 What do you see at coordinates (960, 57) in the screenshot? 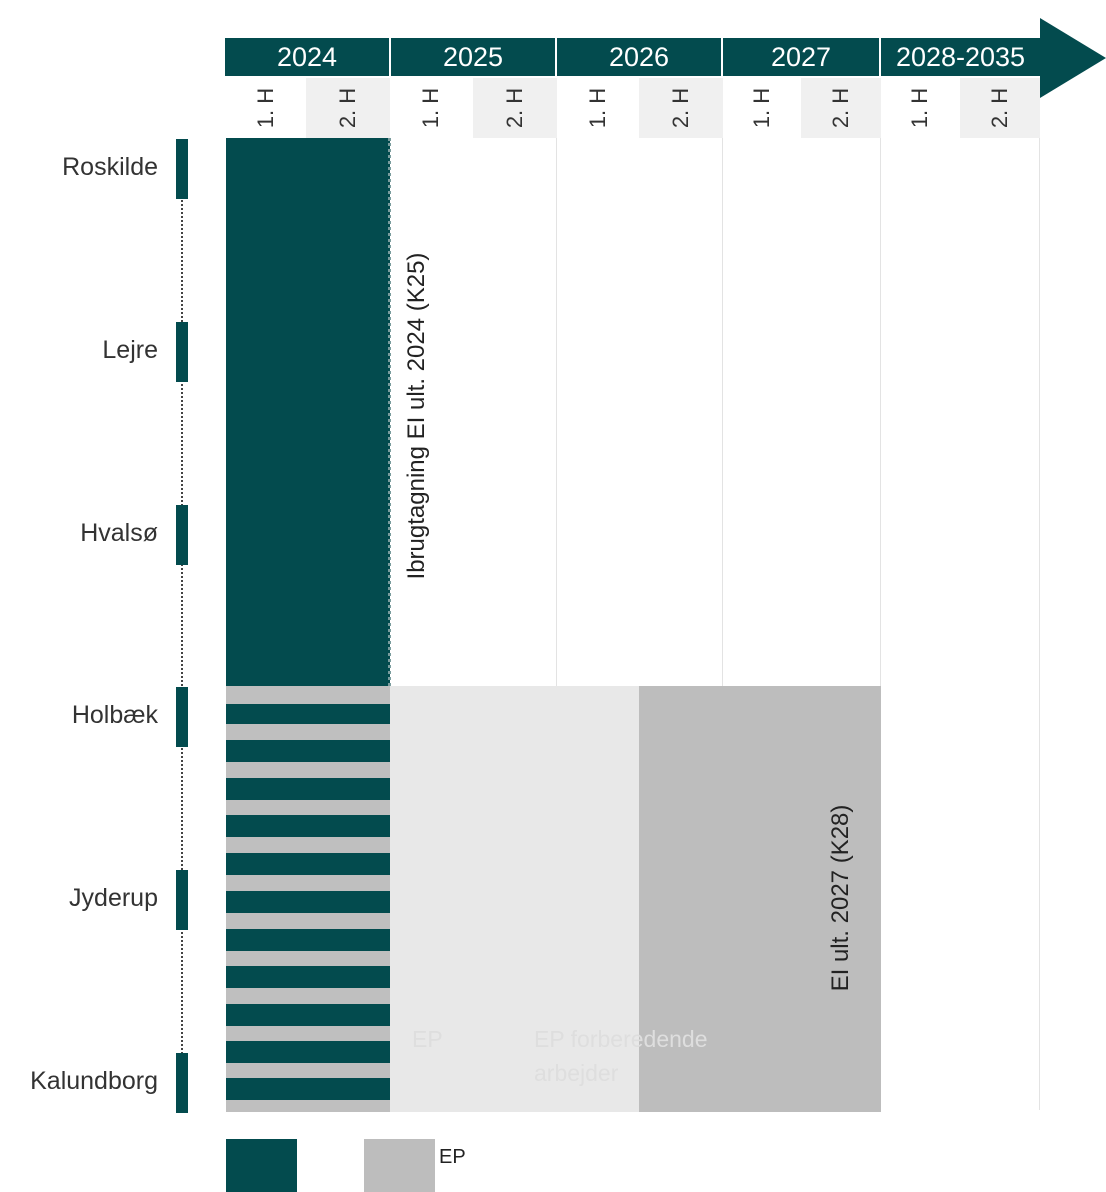
I see `year-2028-2035: 2028-2035` at bounding box center [960, 57].